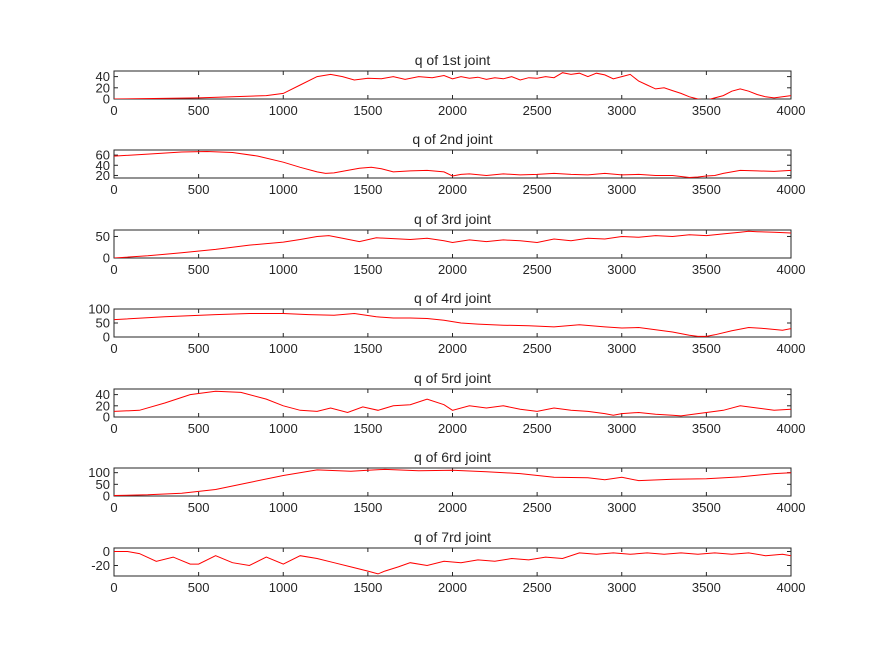  Describe the element at coordinates (103, 155) in the screenshot. I see `y-tick-label: 60` at that location.